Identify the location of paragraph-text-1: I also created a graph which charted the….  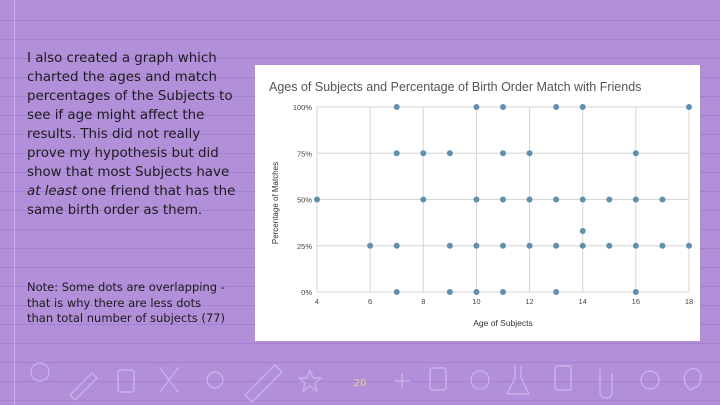
(130, 115).